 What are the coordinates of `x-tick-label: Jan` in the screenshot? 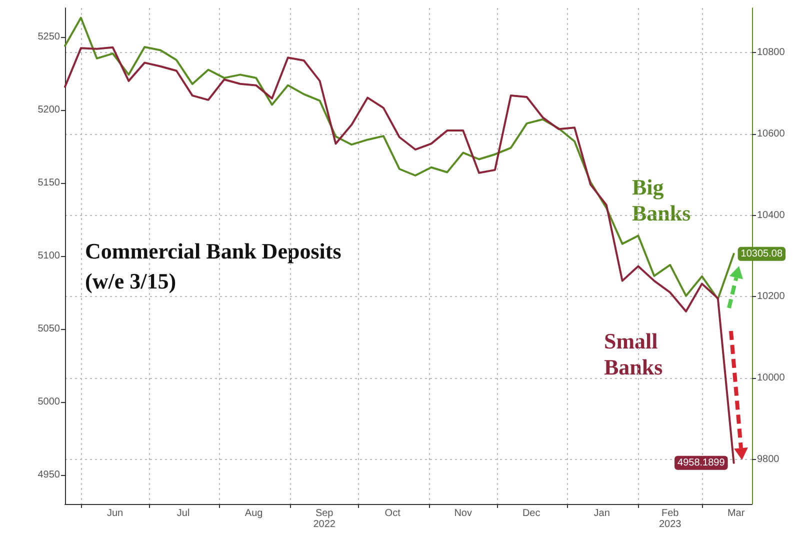 It's located at (602, 513).